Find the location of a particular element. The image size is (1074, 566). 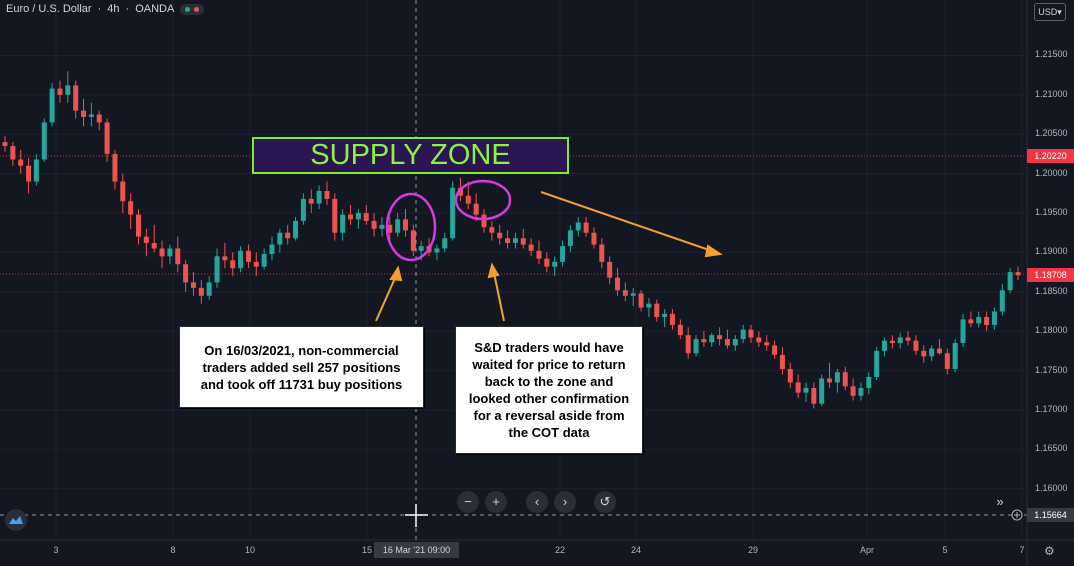

reset-chart-button: ↺ is located at coordinates (605, 502).